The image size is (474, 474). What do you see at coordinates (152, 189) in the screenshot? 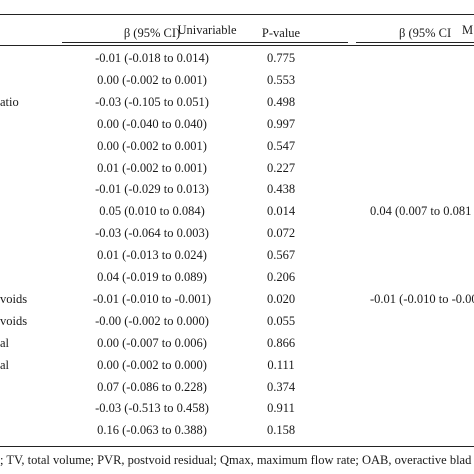
I see `univariable-beta-cell: -0.01 (-0.029 to 0.013)` at bounding box center [152, 189].